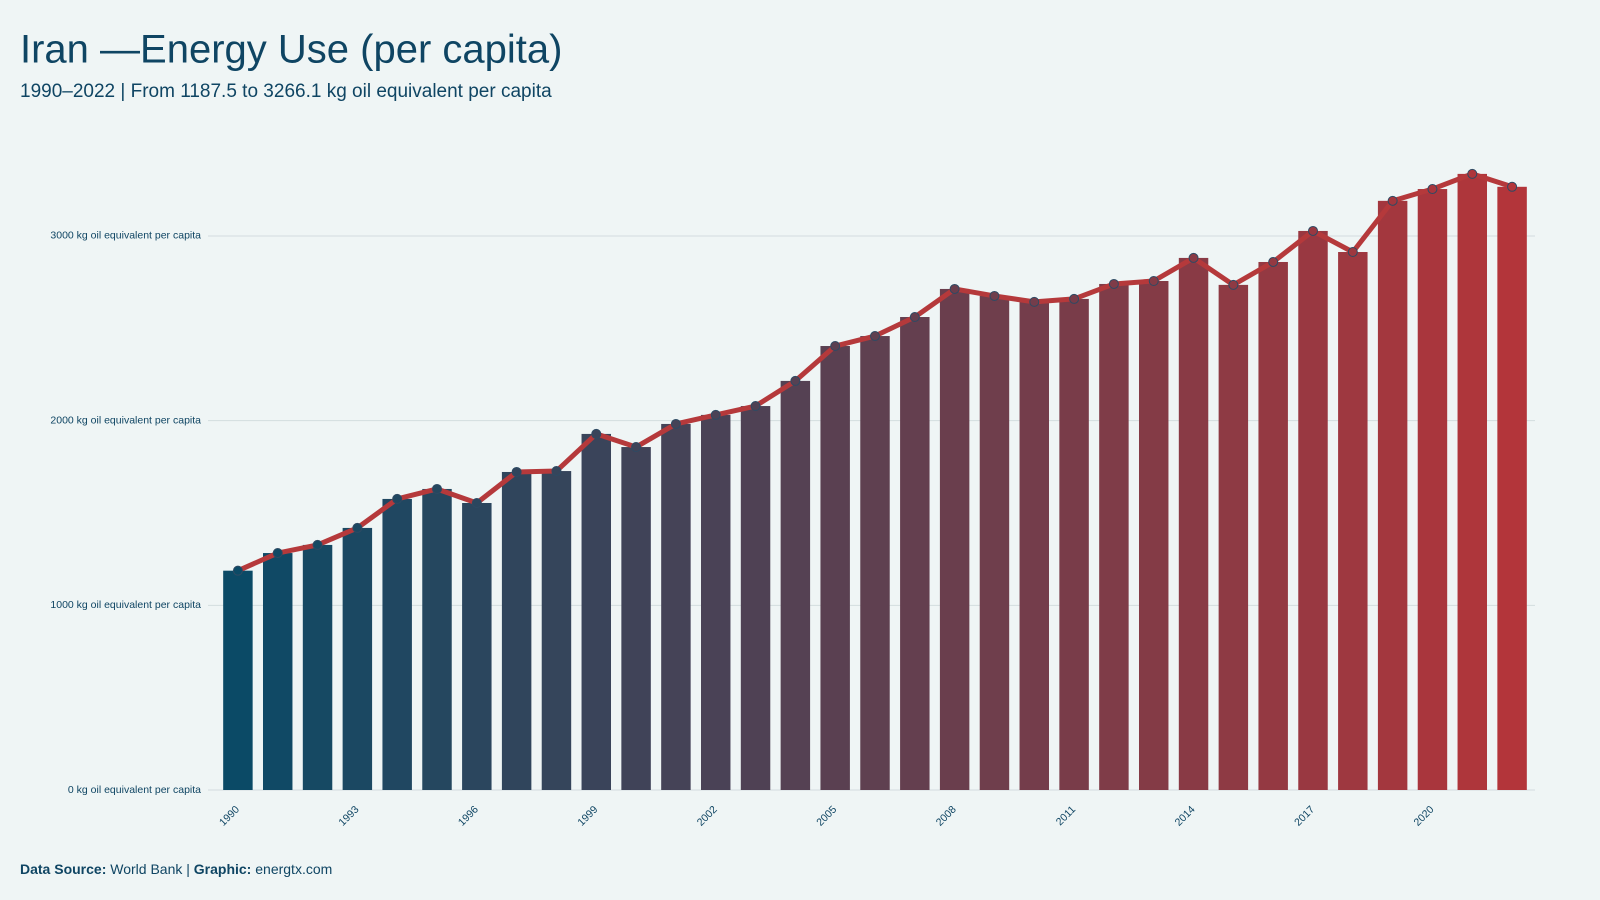  I want to click on source: World Bank, so click(146, 869).